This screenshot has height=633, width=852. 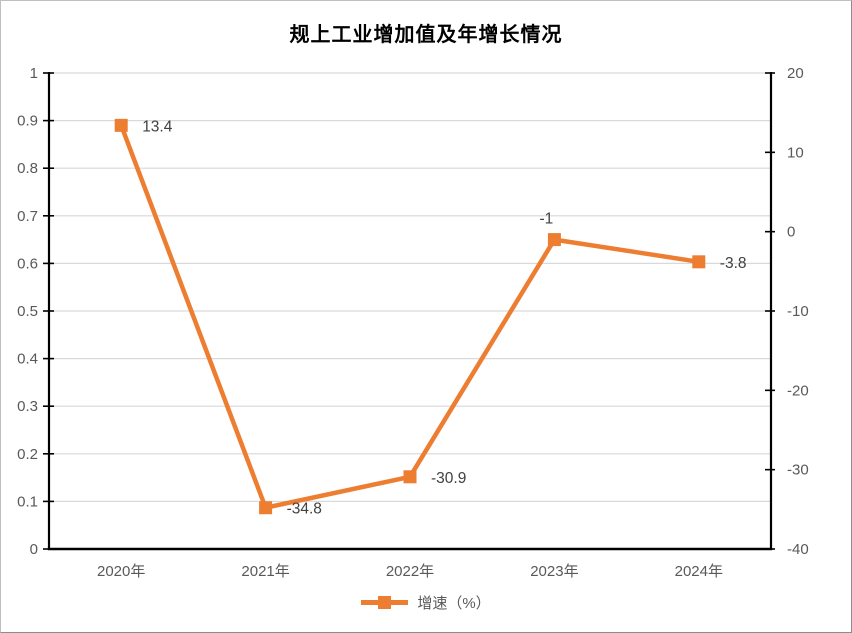 I want to click on legend: 增速（%）, so click(x=426, y=602).